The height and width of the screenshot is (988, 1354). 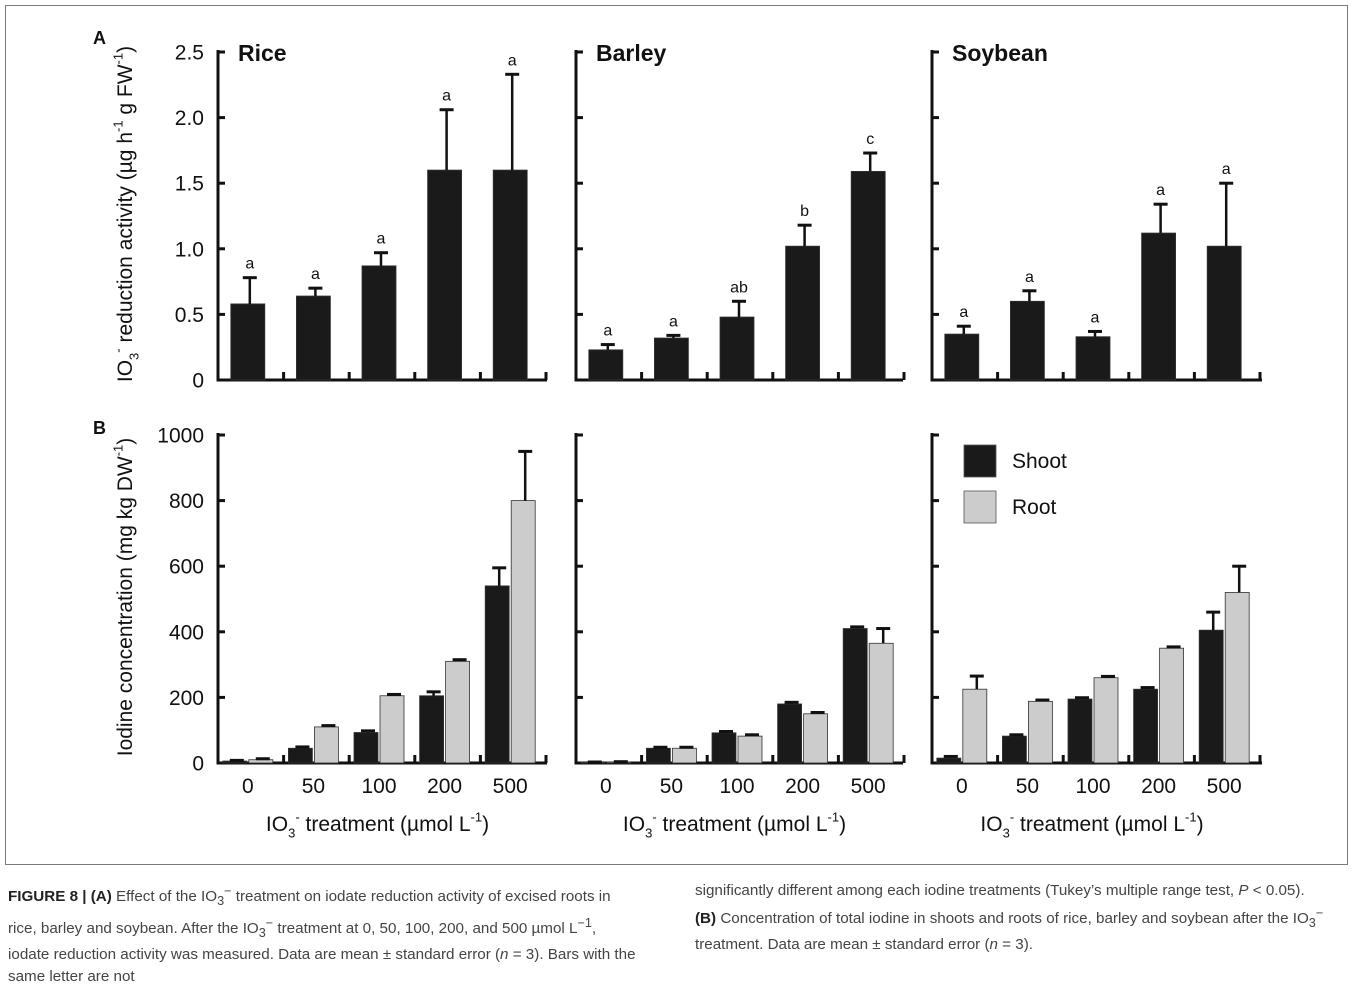 I want to click on legend-label: Shoot, so click(x=1039, y=461).